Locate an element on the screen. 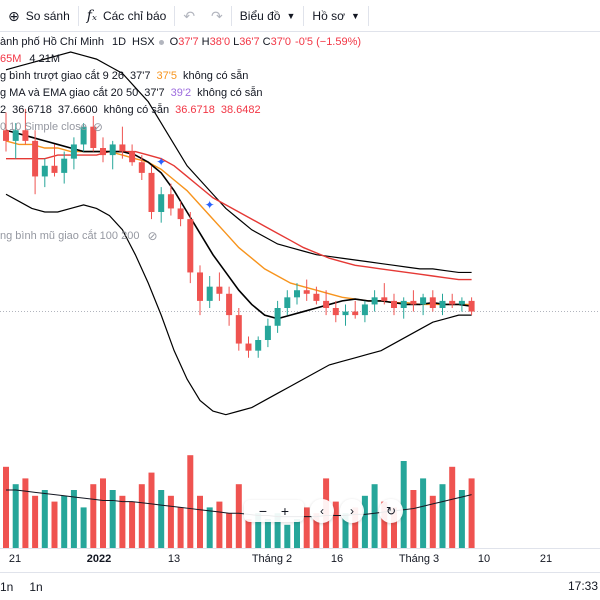  time-tick: 16 is located at coordinates (337, 559).